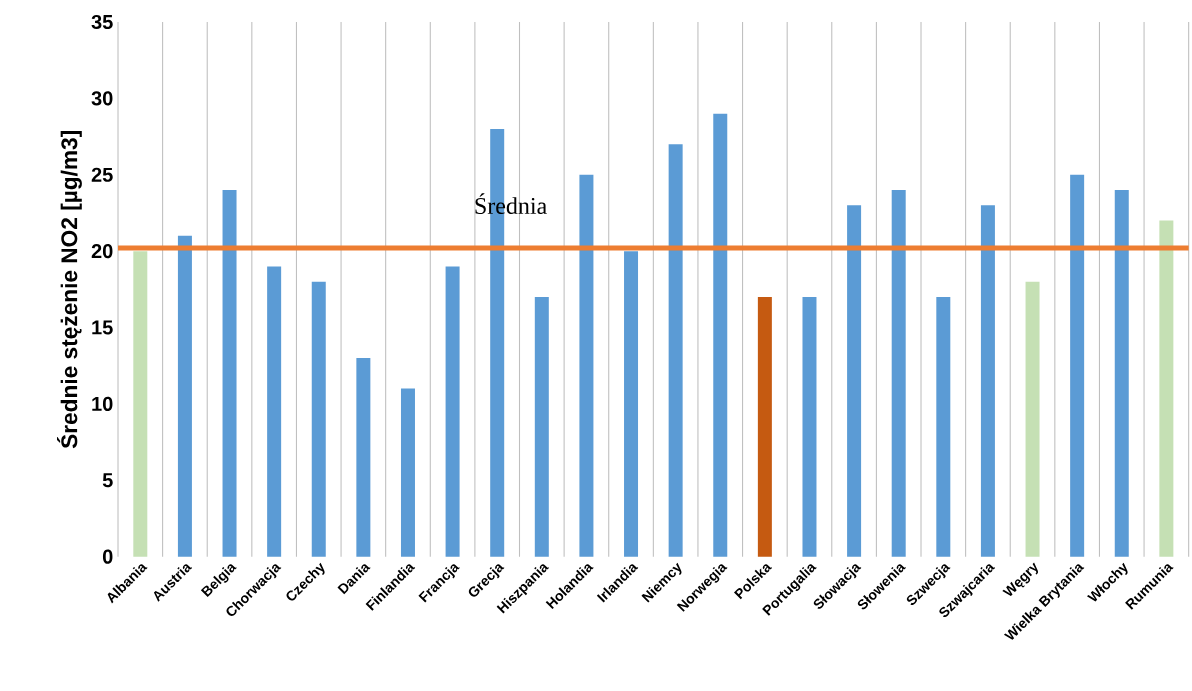 The height and width of the screenshot is (691, 1192). What do you see at coordinates (102, 22) in the screenshot?
I see `y-tick-label: 35` at bounding box center [102, 22].